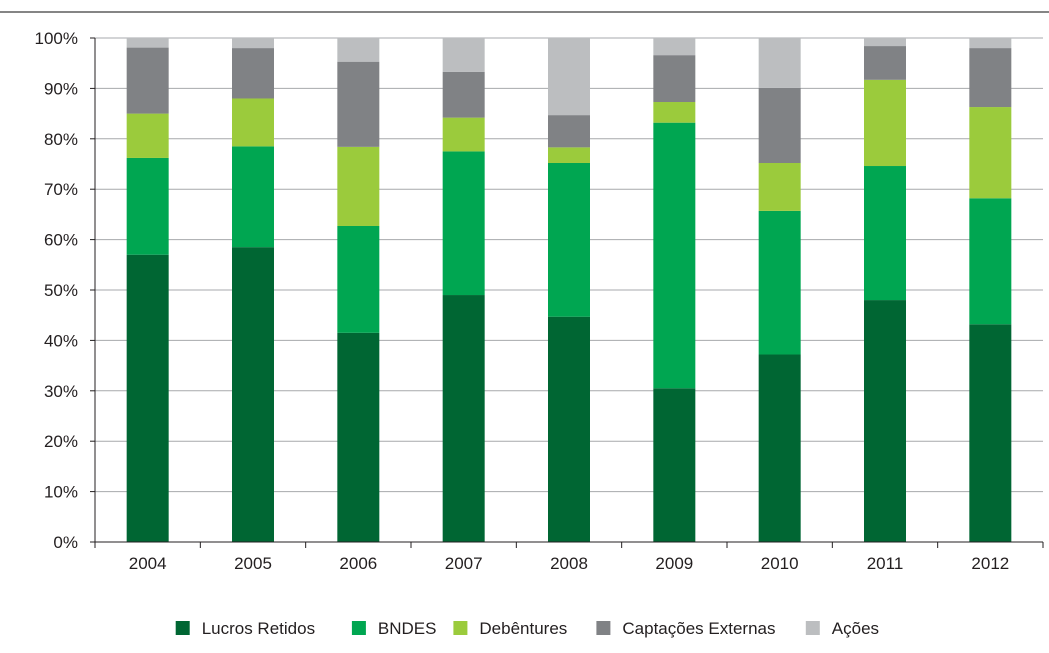 Image resolution: width=1049 pixels, height=653 pixels. What do you see at coordinates (56, 38) in the screenshot?
I see `y-tick-label: 100%` at bounding box center [56, 38].